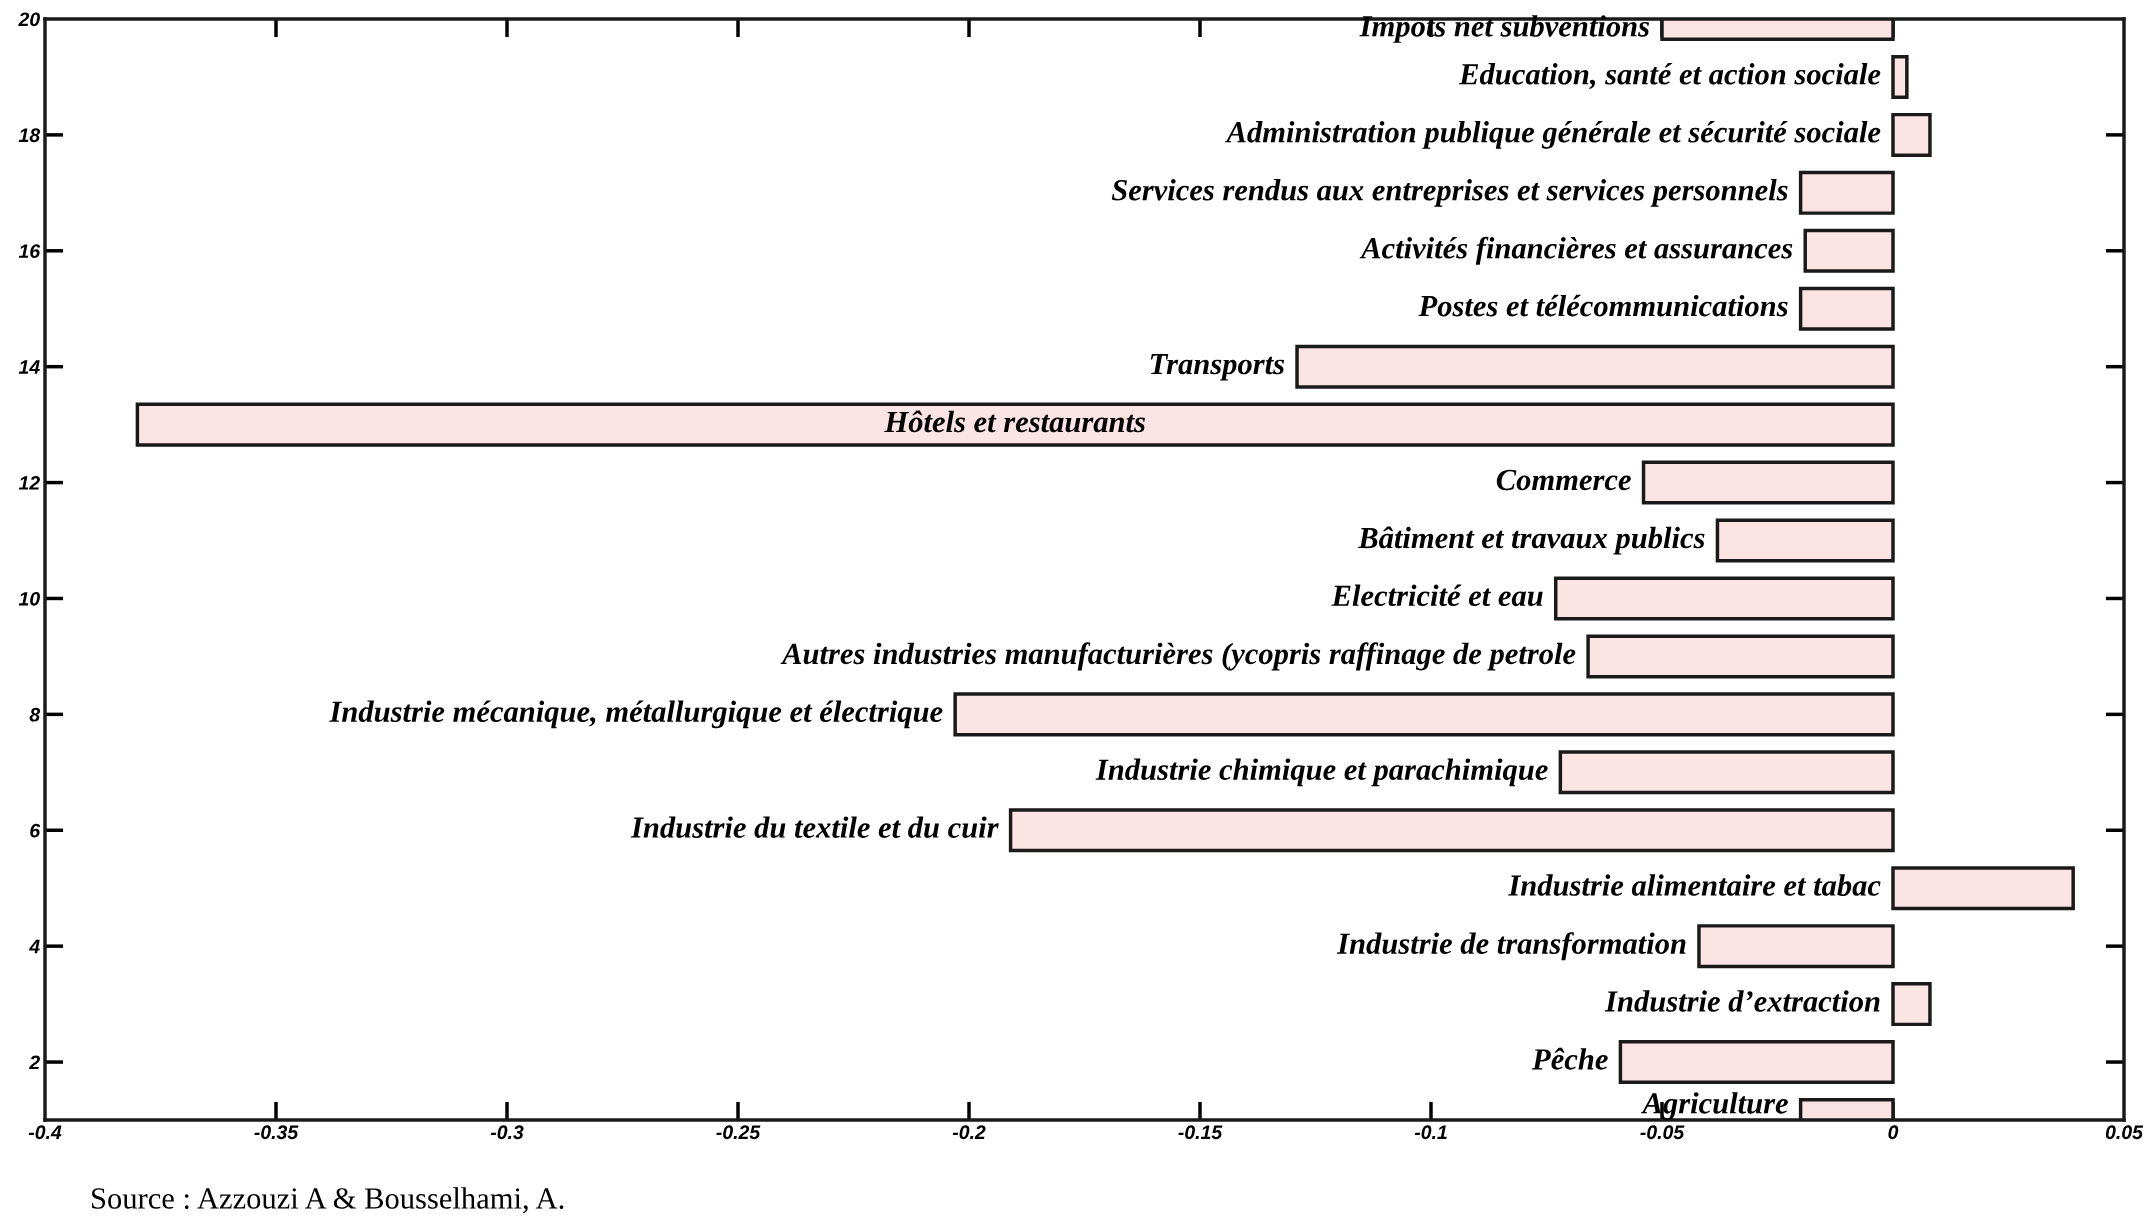 The image size is (2150, 1221). What do you see at coordinates (1437, 595) in the screenshot?
I see `annotation: Electricité et eau` at bounding box center [1437, 595].